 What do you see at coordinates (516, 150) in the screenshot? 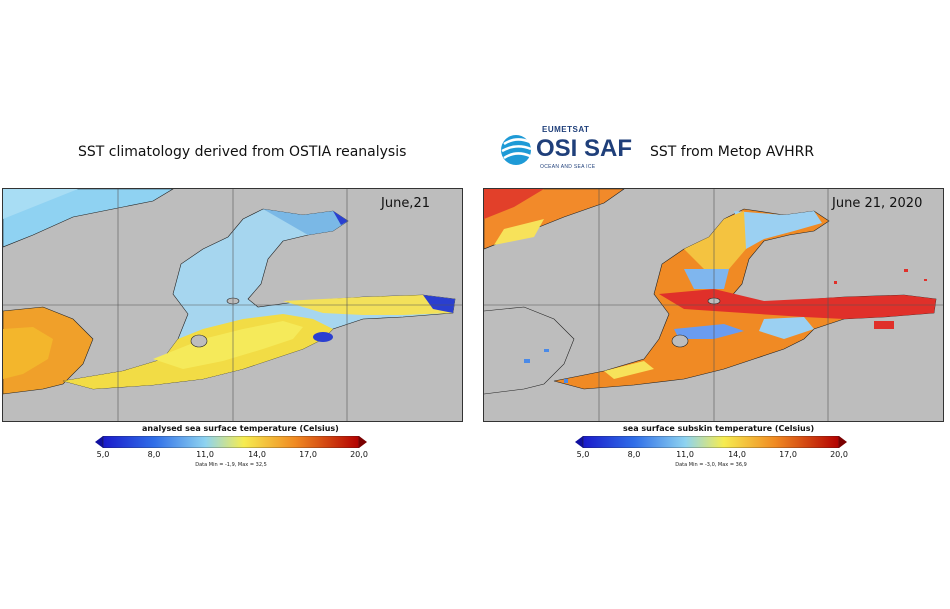
I see `osisaf-globe-icon` at bounding box center [516, 150].